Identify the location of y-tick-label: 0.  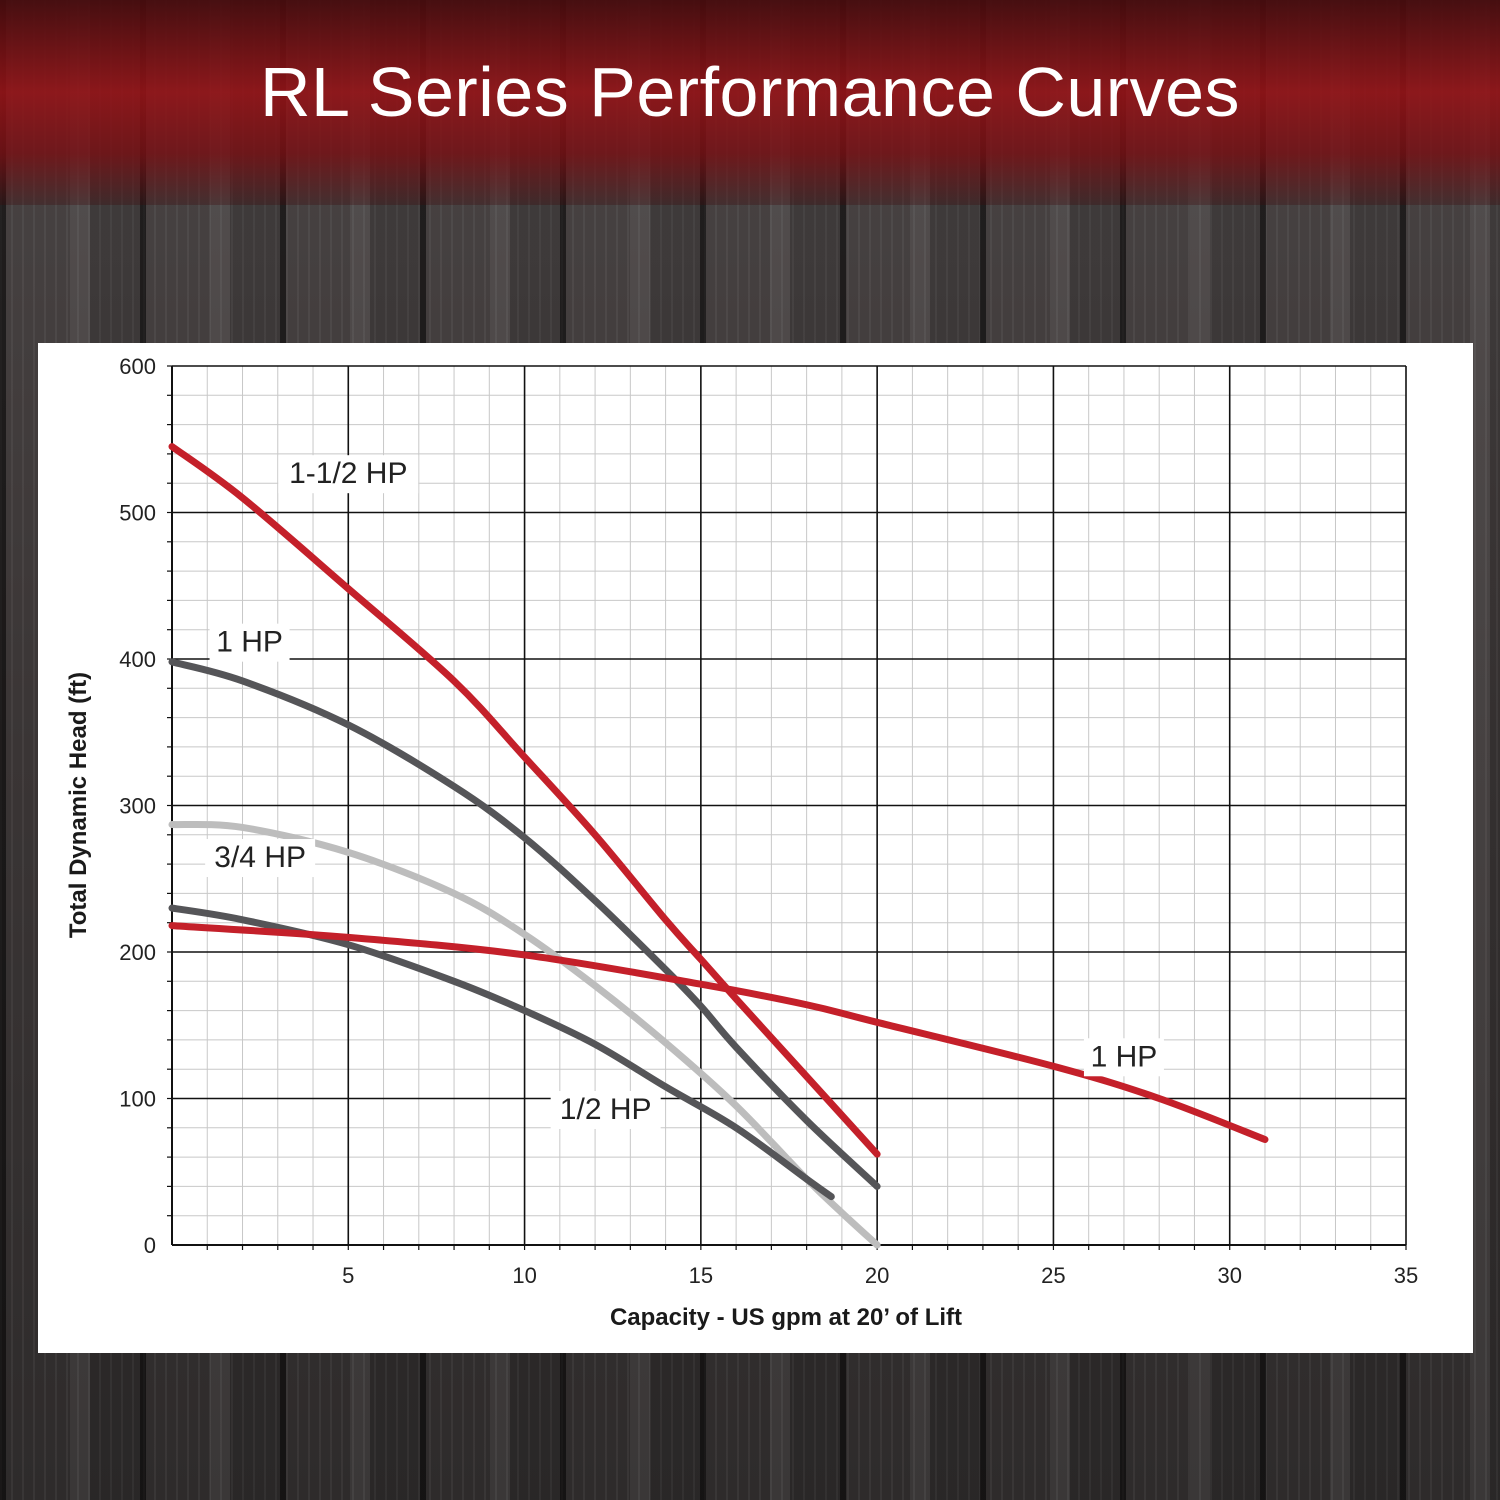
(150, 1245).